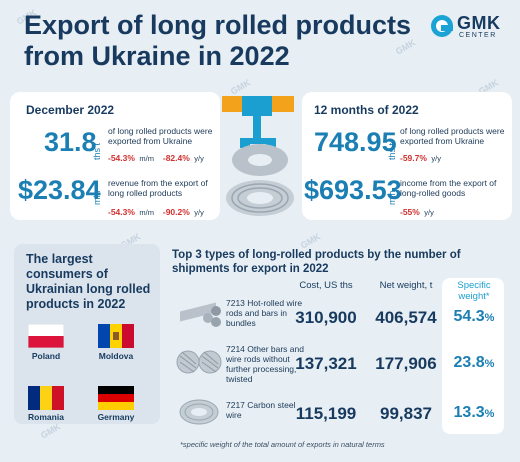 The height and width of the screenshot is (462, 520). I want to click on share-value: 13.3%, so click(474, 413).